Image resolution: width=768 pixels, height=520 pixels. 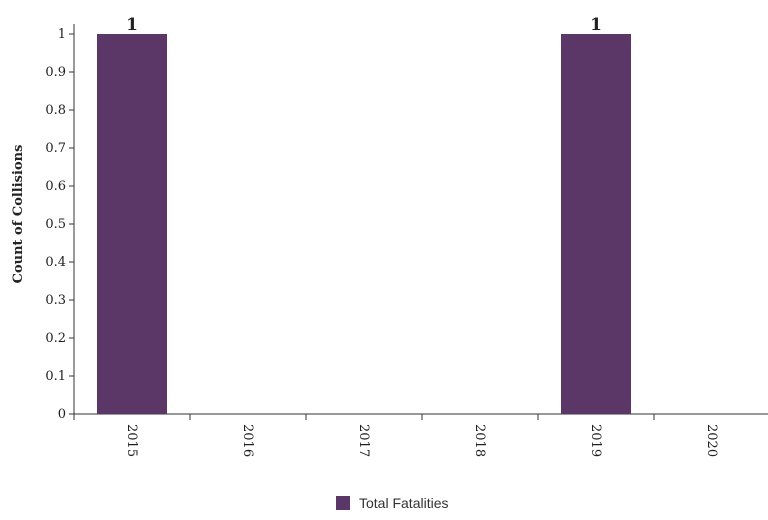 I want to click on y-tick-label: 0.1, so click(x=55, y=376).